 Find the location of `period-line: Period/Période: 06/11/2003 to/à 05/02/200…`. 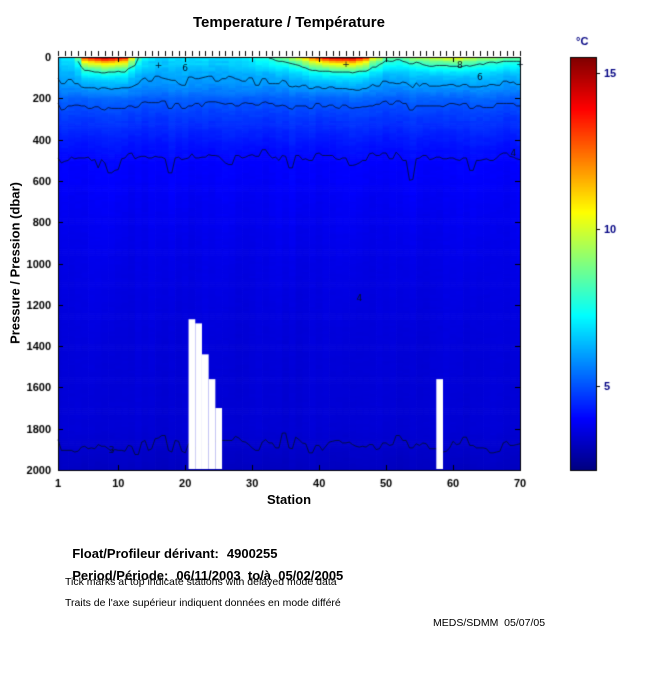

period-line: Period/Période: 06/11/2003 to/à 05/02/200… is located at coordinates (204, 568).